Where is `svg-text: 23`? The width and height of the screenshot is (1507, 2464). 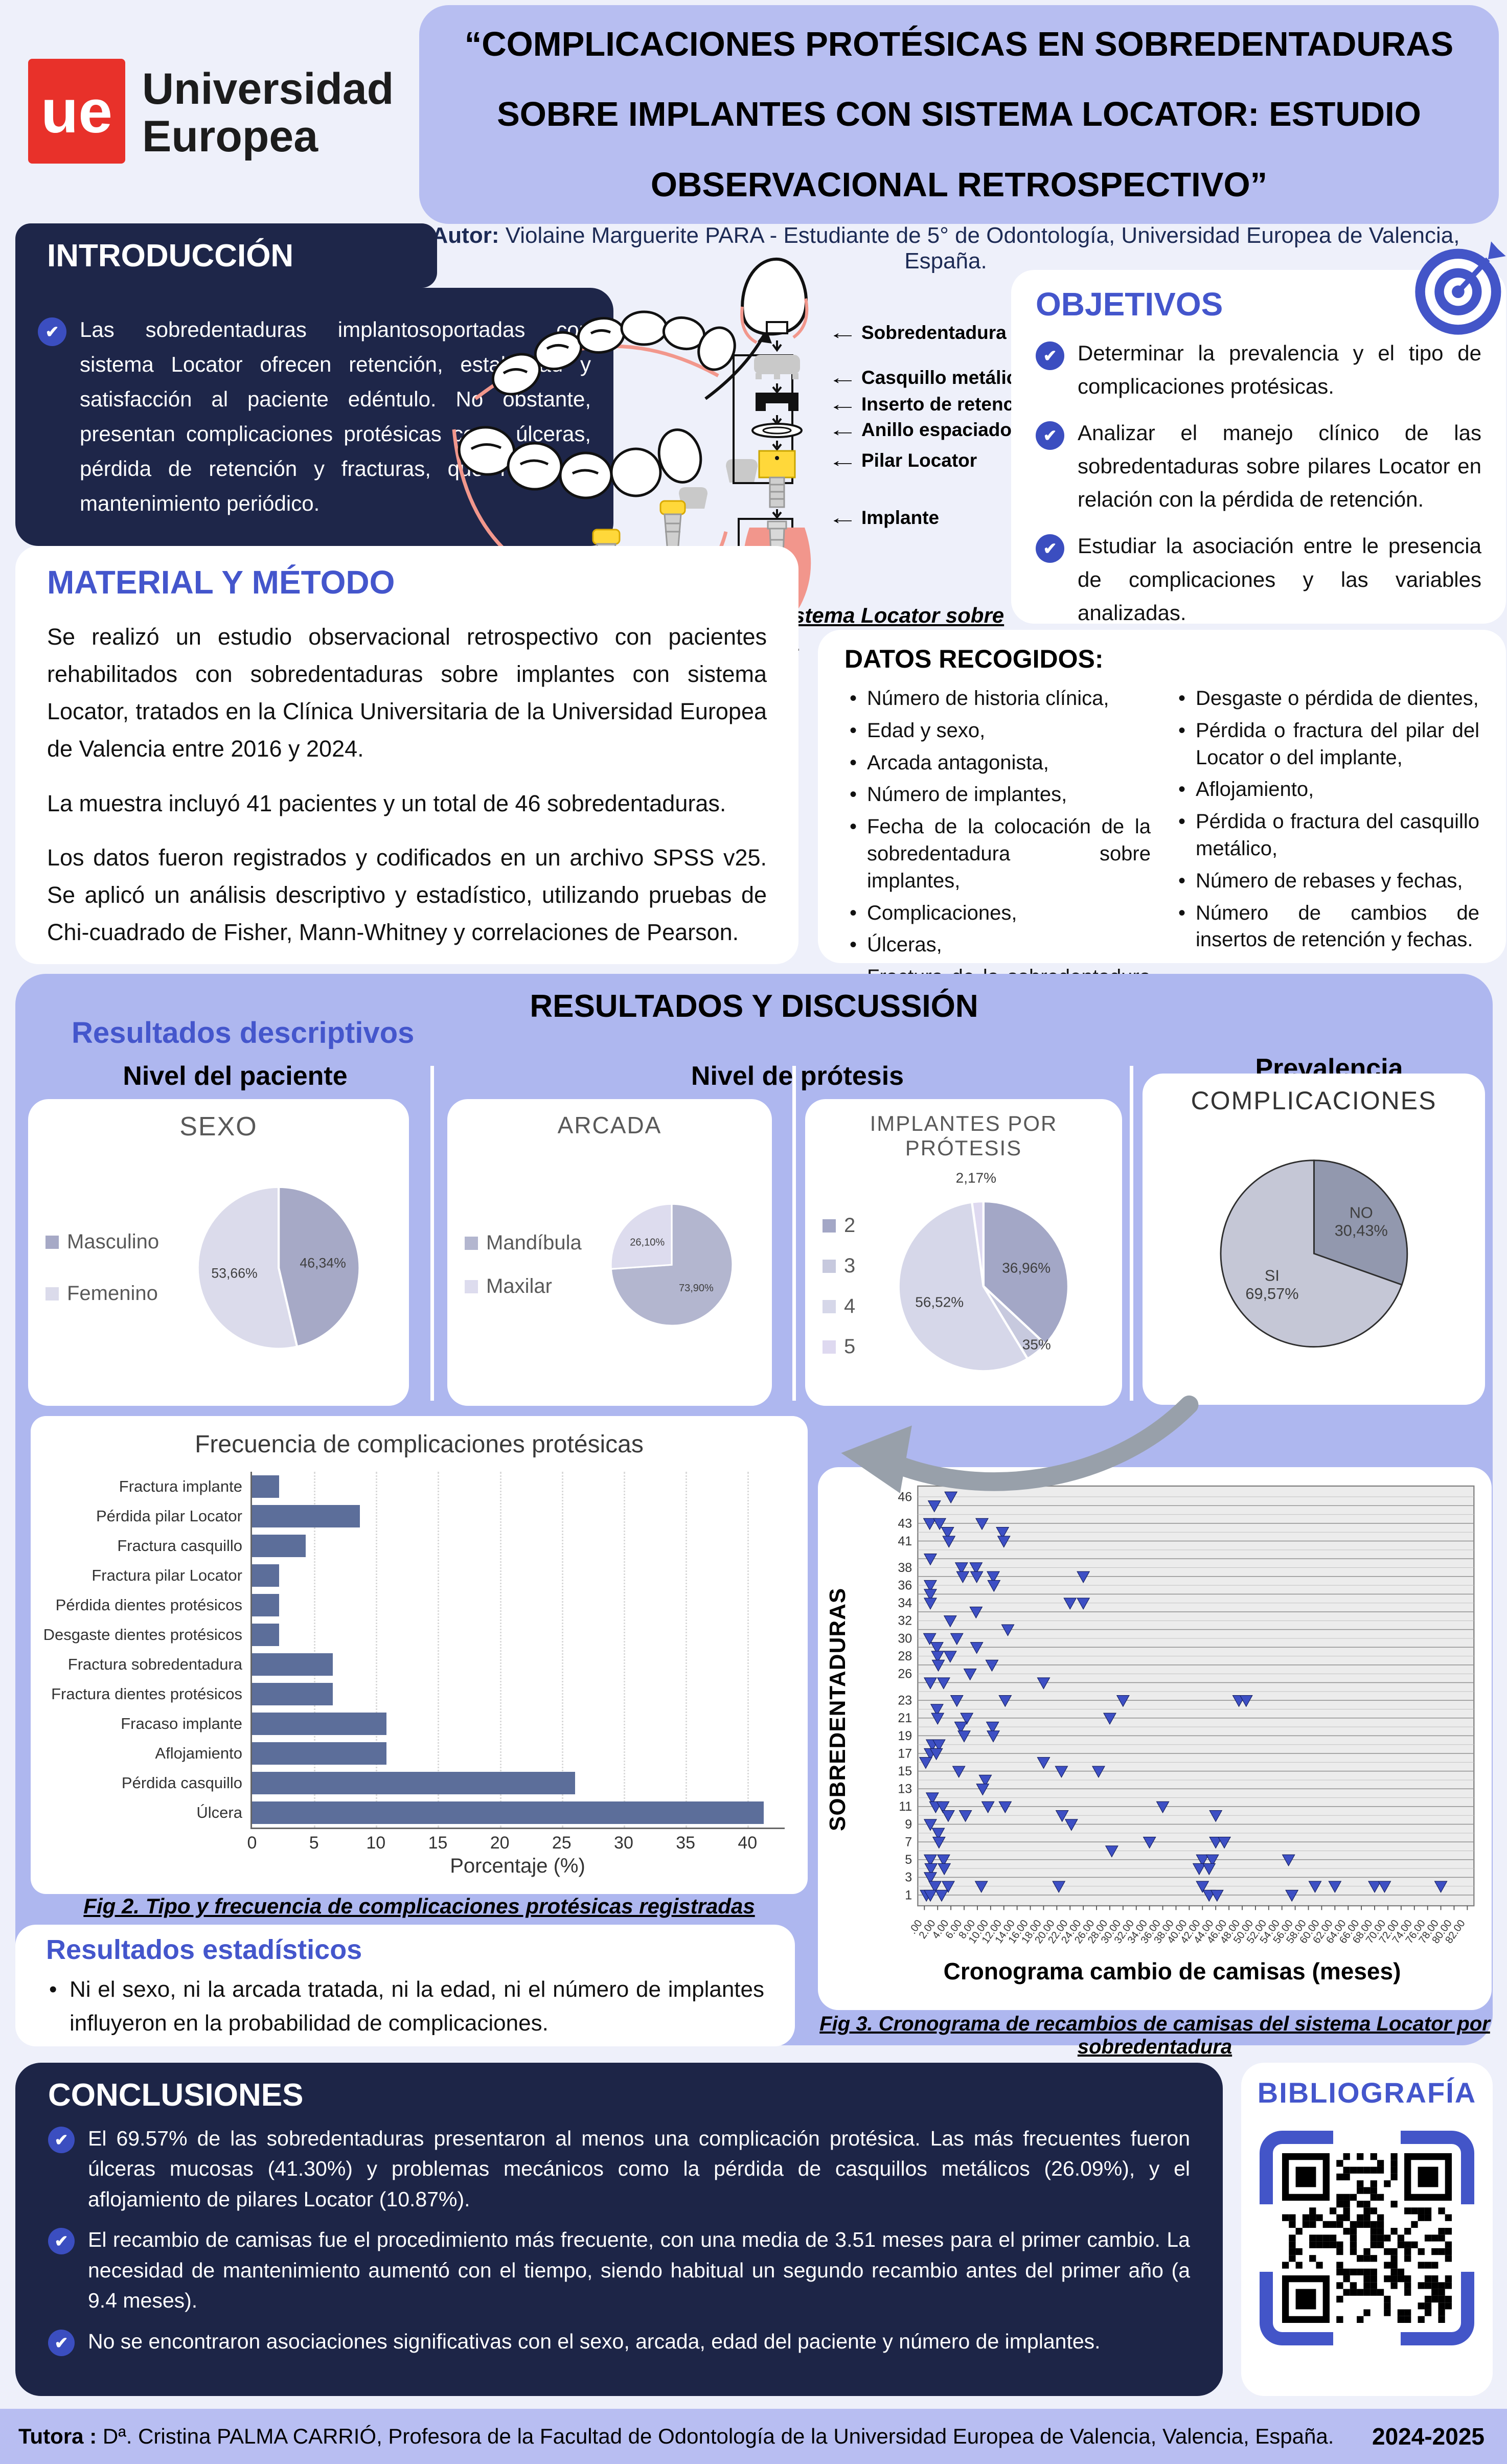 svg-text: 23 is located at coordinates (905, 1701).